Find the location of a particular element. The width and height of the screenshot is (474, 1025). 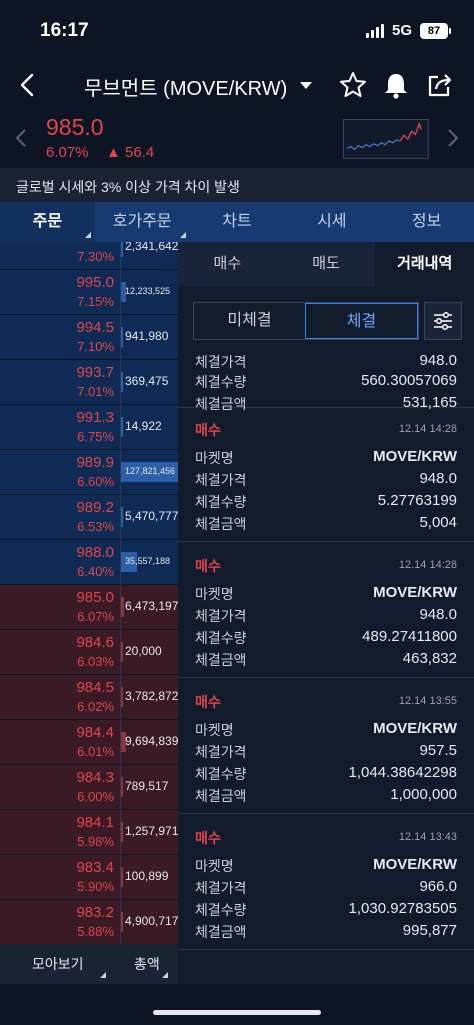

ask-row: 991.3 6.75% 14,922 is located at coordinates (89, 427).